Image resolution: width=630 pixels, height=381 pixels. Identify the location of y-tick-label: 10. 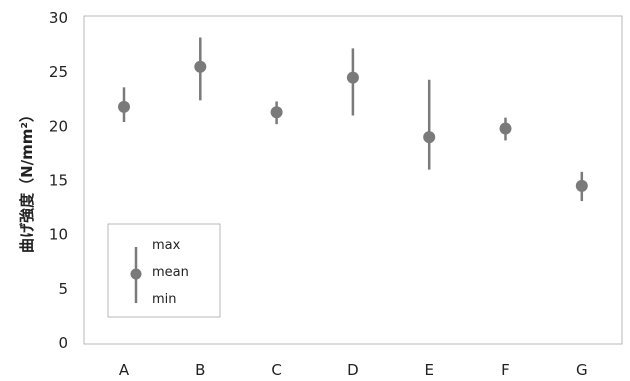
(58, 235).